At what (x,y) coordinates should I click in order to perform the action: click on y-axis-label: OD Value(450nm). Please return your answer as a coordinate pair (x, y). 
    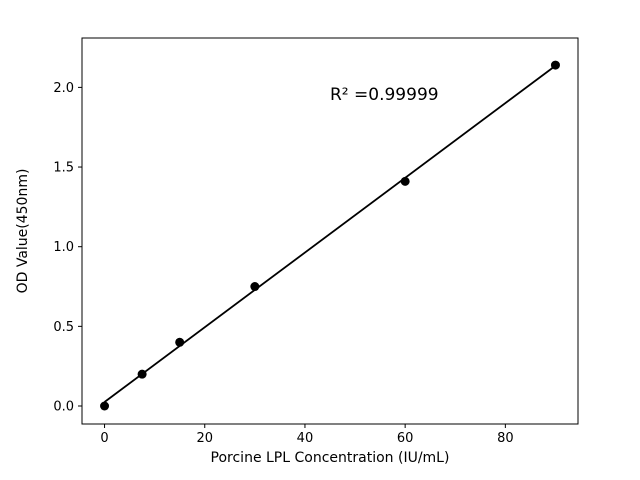
    Looking at the image, I should click on (23, 231).